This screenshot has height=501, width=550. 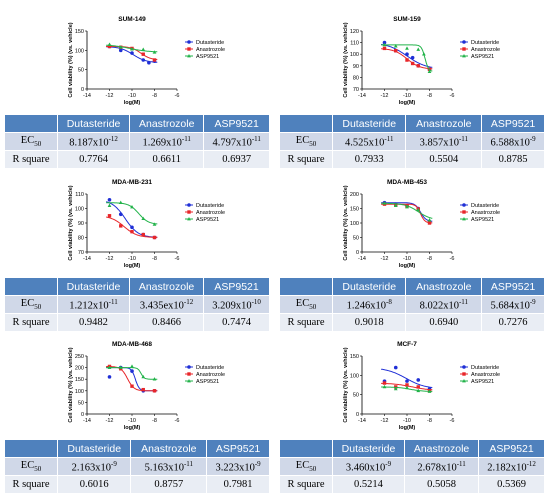 What do you see at coordinates (236, 141) in the screenshot?
I see `table-cell: 4.797x10⁻¹¹` at bounding box center [236, 141].